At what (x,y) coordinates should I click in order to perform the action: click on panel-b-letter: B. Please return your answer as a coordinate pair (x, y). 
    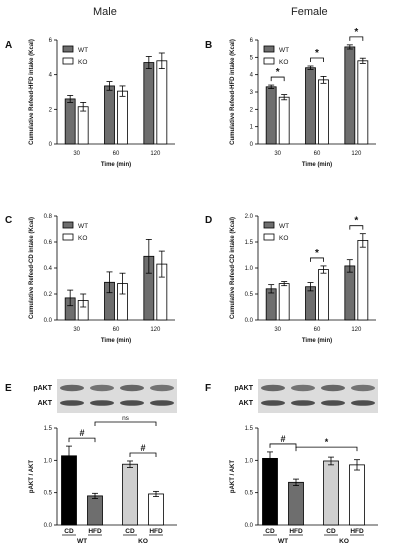
    Looking at the image, I should click on (208, 45).